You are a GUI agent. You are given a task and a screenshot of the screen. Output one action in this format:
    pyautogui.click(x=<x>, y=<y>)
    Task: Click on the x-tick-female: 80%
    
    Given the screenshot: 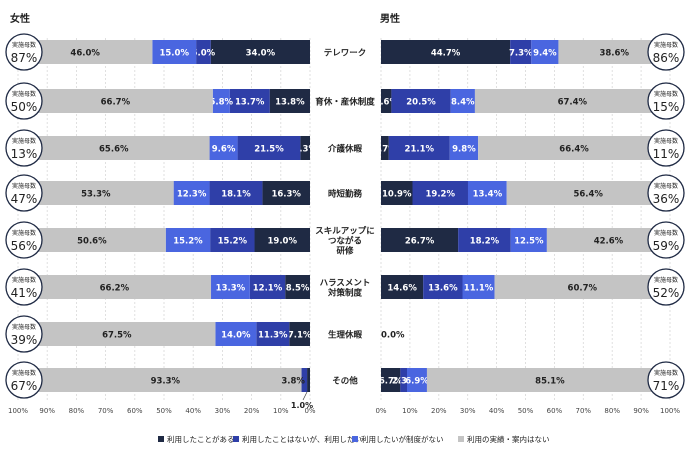 What is the action you would take?
    pyautogui.click(x=77, y=411)
    